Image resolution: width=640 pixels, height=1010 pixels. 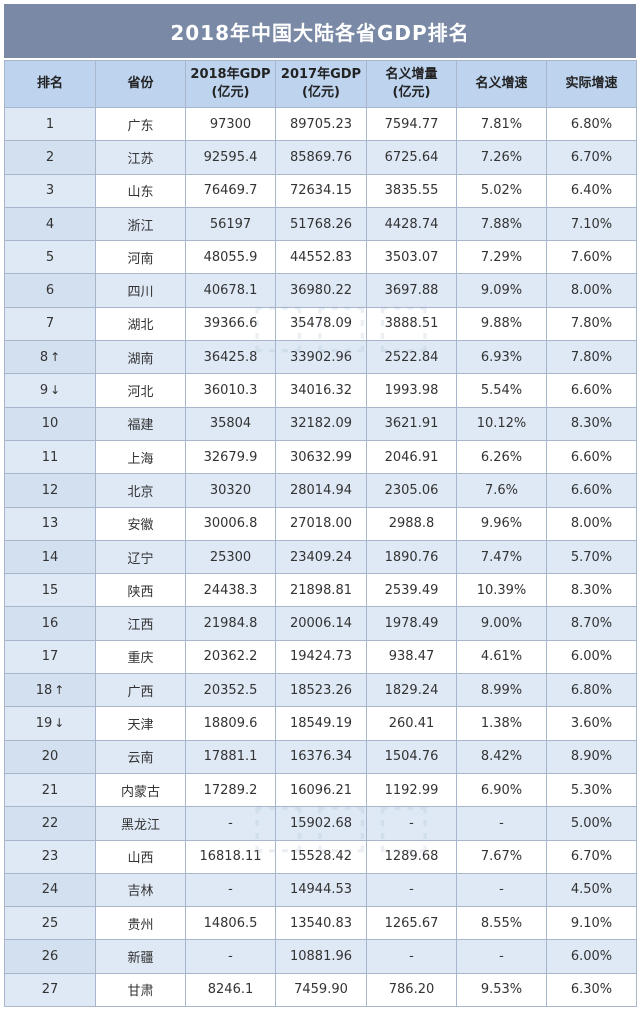 I want to click on header-nominal-growth: 名义增速, so click(x=501, y=84).